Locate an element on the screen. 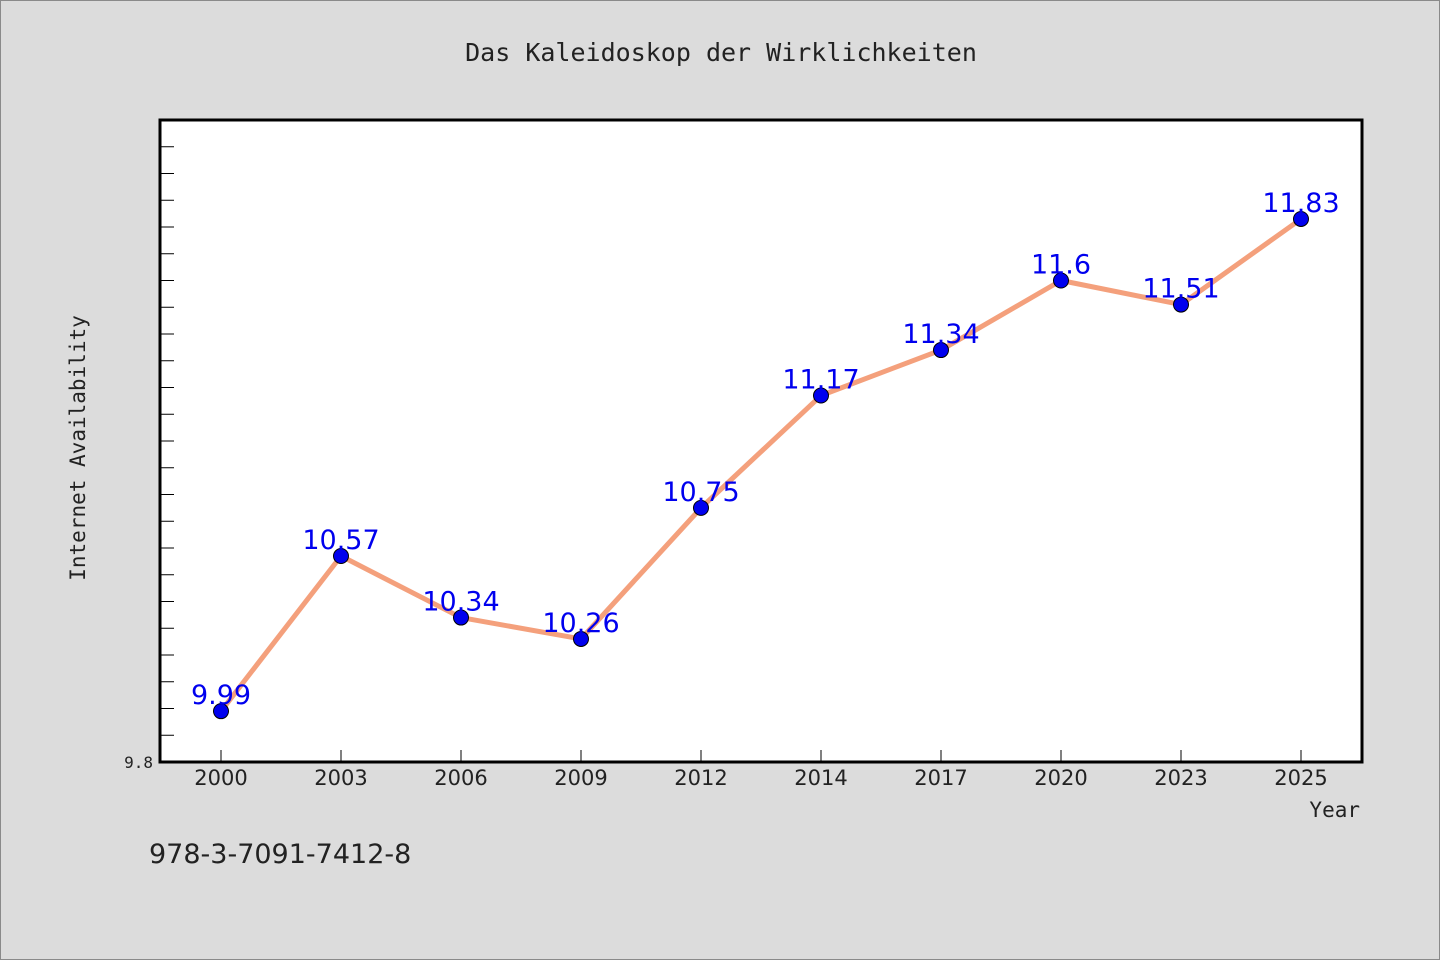 The image size is (1440, 960). x-axis-label: Year is located at coordinates (1334, 810).